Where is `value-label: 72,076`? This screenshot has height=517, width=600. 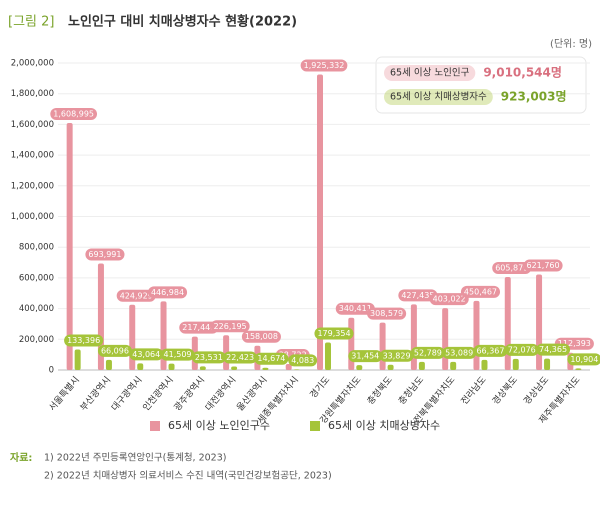 value-label: 72,076 is located at coordinates (522, 349).